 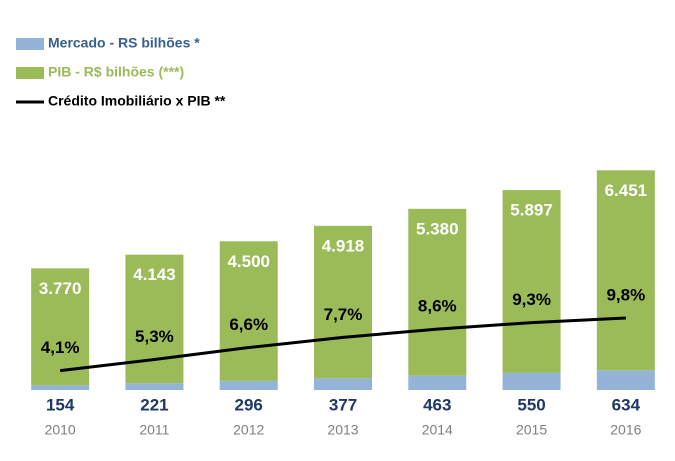 What do you see at coordinates (437, 228) in the screenshot?
I see `bar-label: 5.380` at bounding box center [437, 228].